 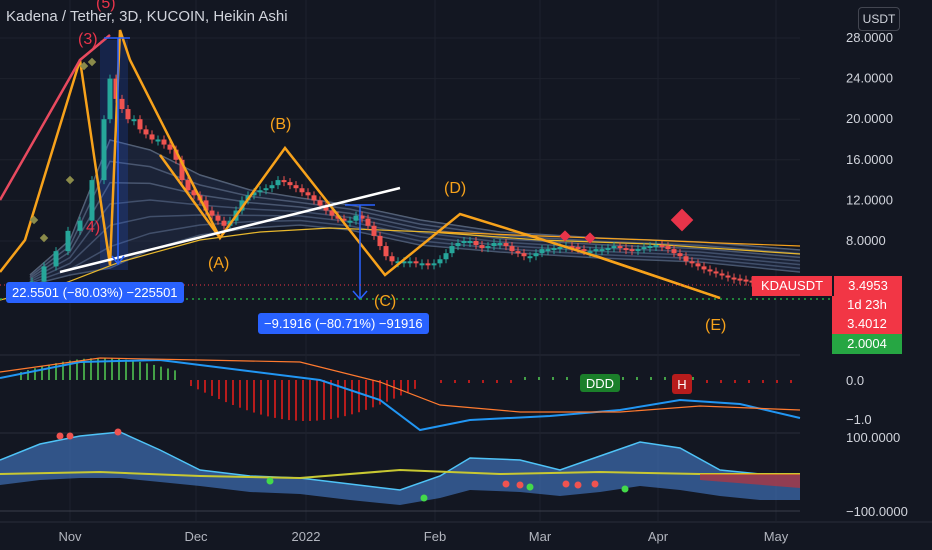 What do you see at coordinates (600, 383) in the screenshot?
I see `ddd-badge-bg` at bounding box center [600, 383].